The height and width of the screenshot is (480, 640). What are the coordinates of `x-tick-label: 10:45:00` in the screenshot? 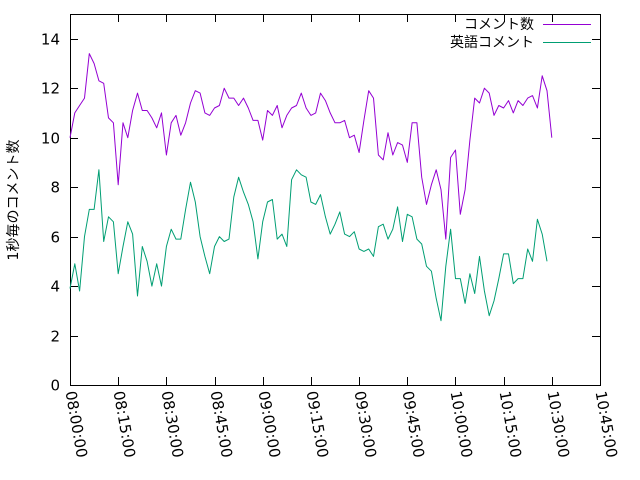 It's located at (606, 424).